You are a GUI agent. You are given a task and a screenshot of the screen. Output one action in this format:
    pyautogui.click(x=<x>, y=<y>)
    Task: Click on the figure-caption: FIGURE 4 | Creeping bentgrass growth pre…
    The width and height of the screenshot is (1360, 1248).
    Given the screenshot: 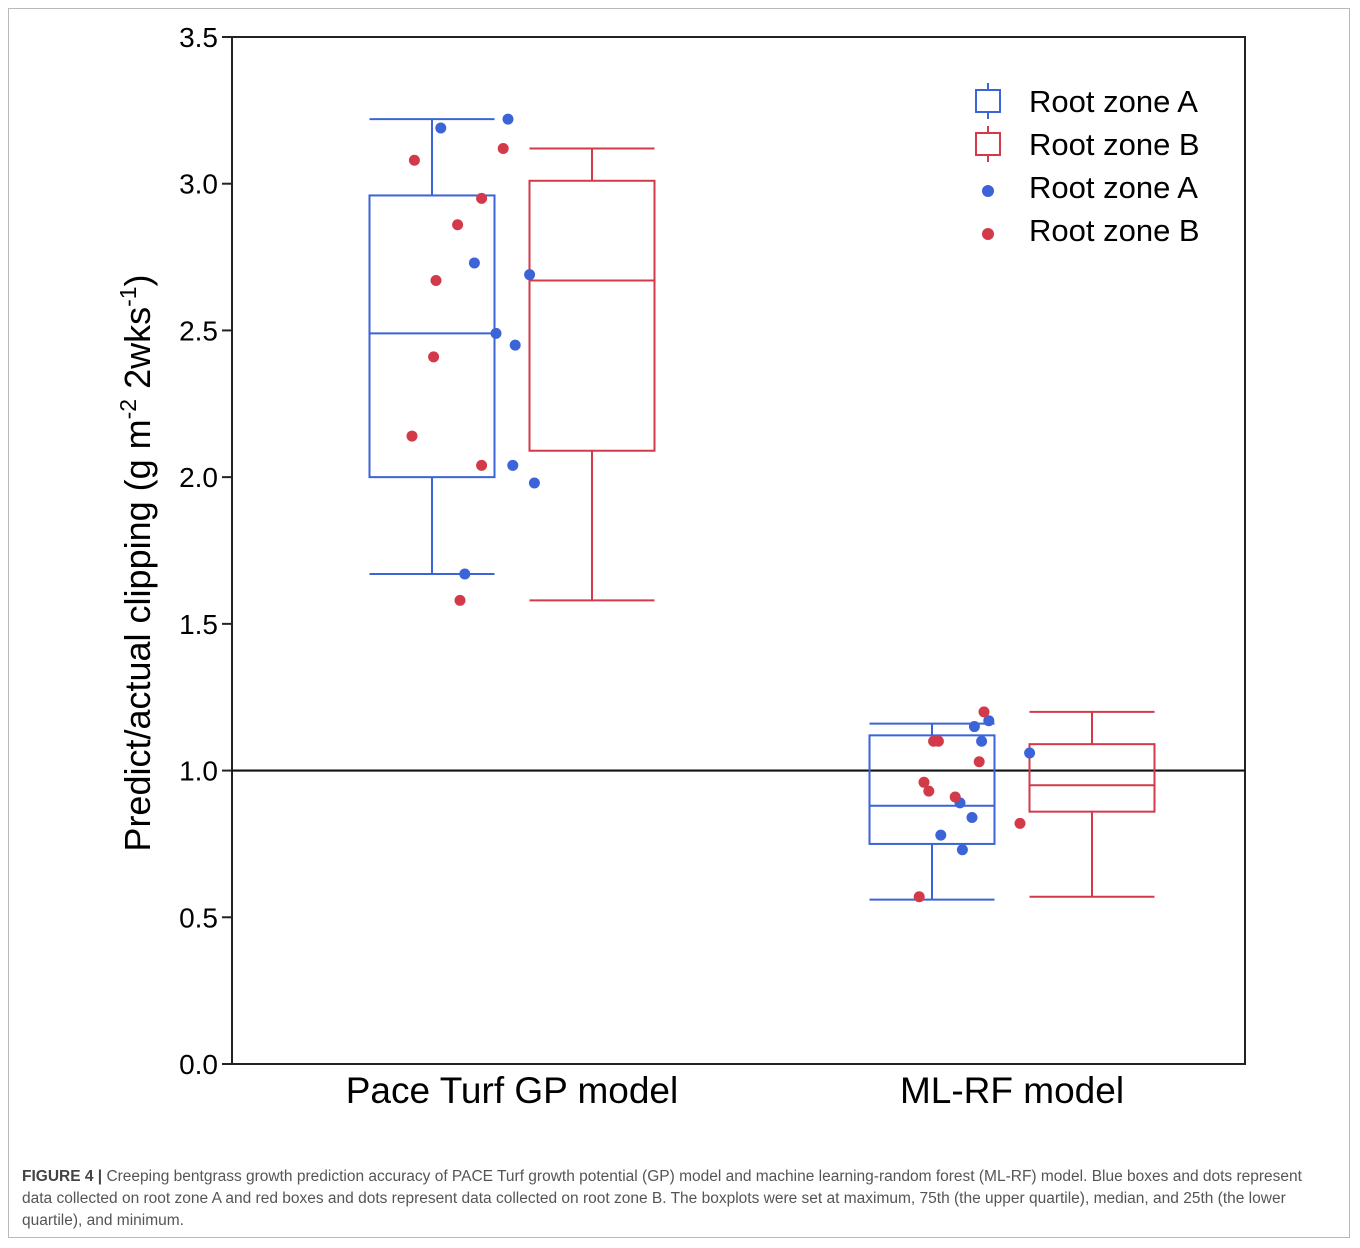 What is the action you would take?
    pyautogui.click(x=677, y=1199)
    